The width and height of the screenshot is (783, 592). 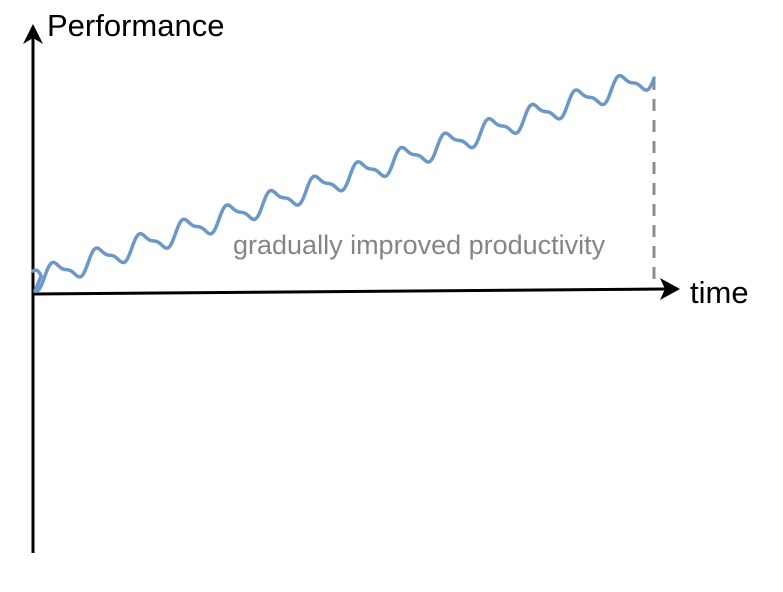 What do you see at coordinates (419, 245) in the screenshot?
I see `improvement-annotation: gradually improved productivity` at bounding box center [419, 245].